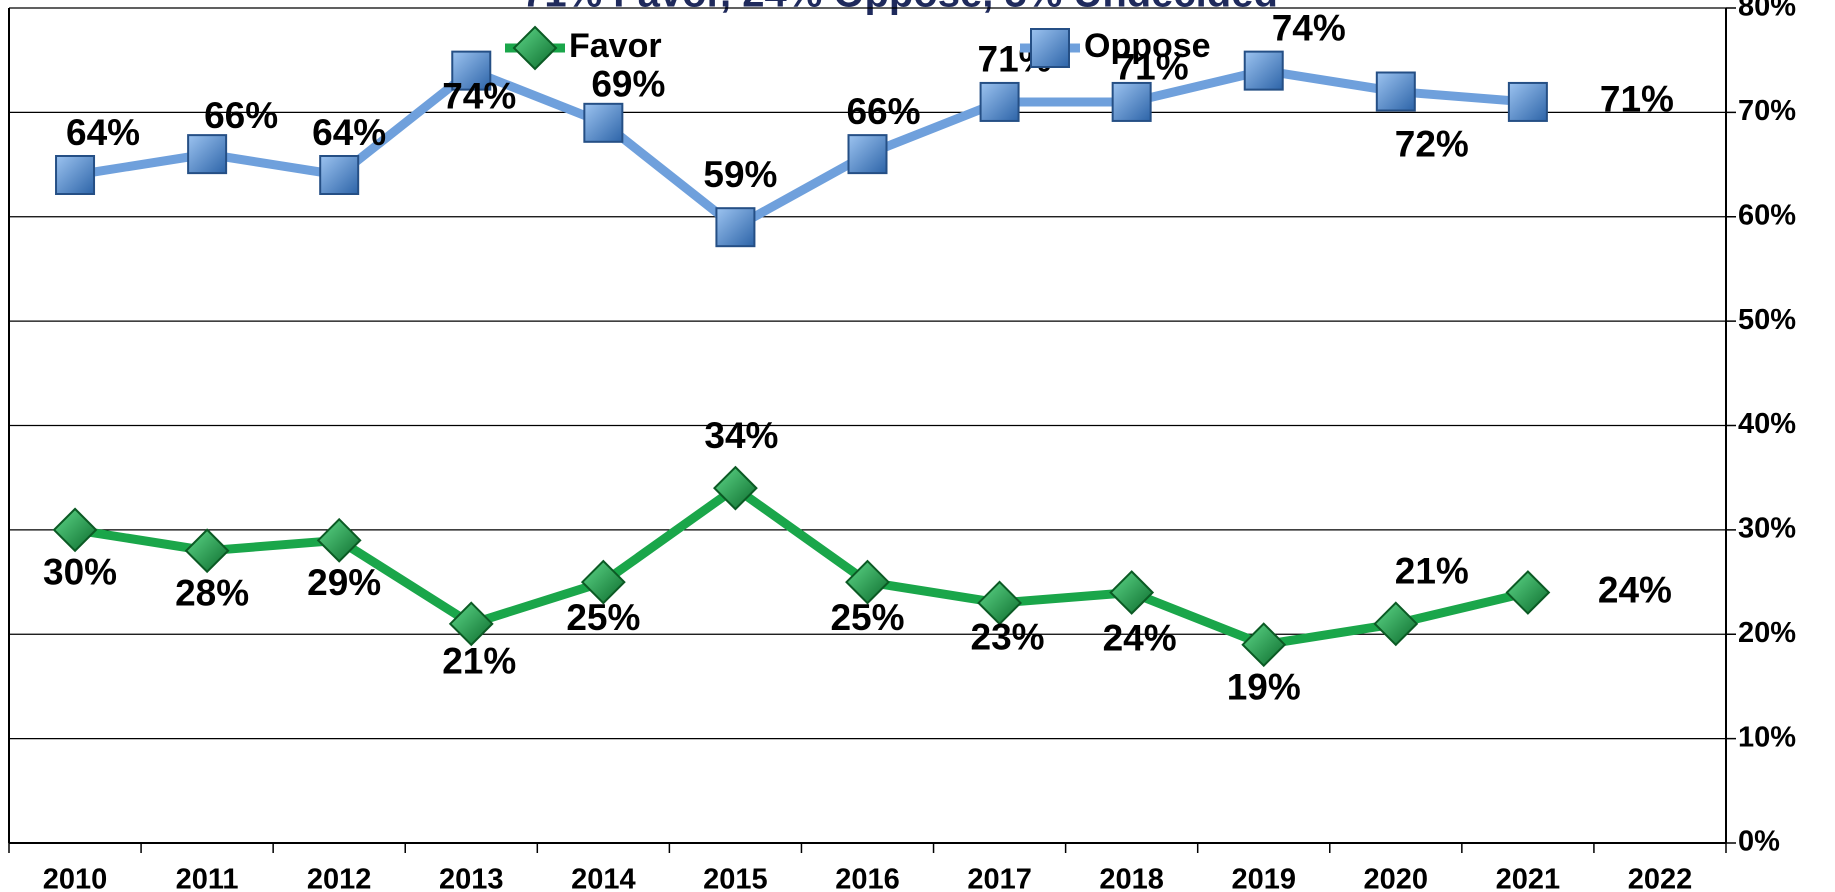 This screenshot has width=1835, height=892. Describe the element at coordinates (1660, 878) in the screenshot. I see `x-tick-label: 2022` at that location.